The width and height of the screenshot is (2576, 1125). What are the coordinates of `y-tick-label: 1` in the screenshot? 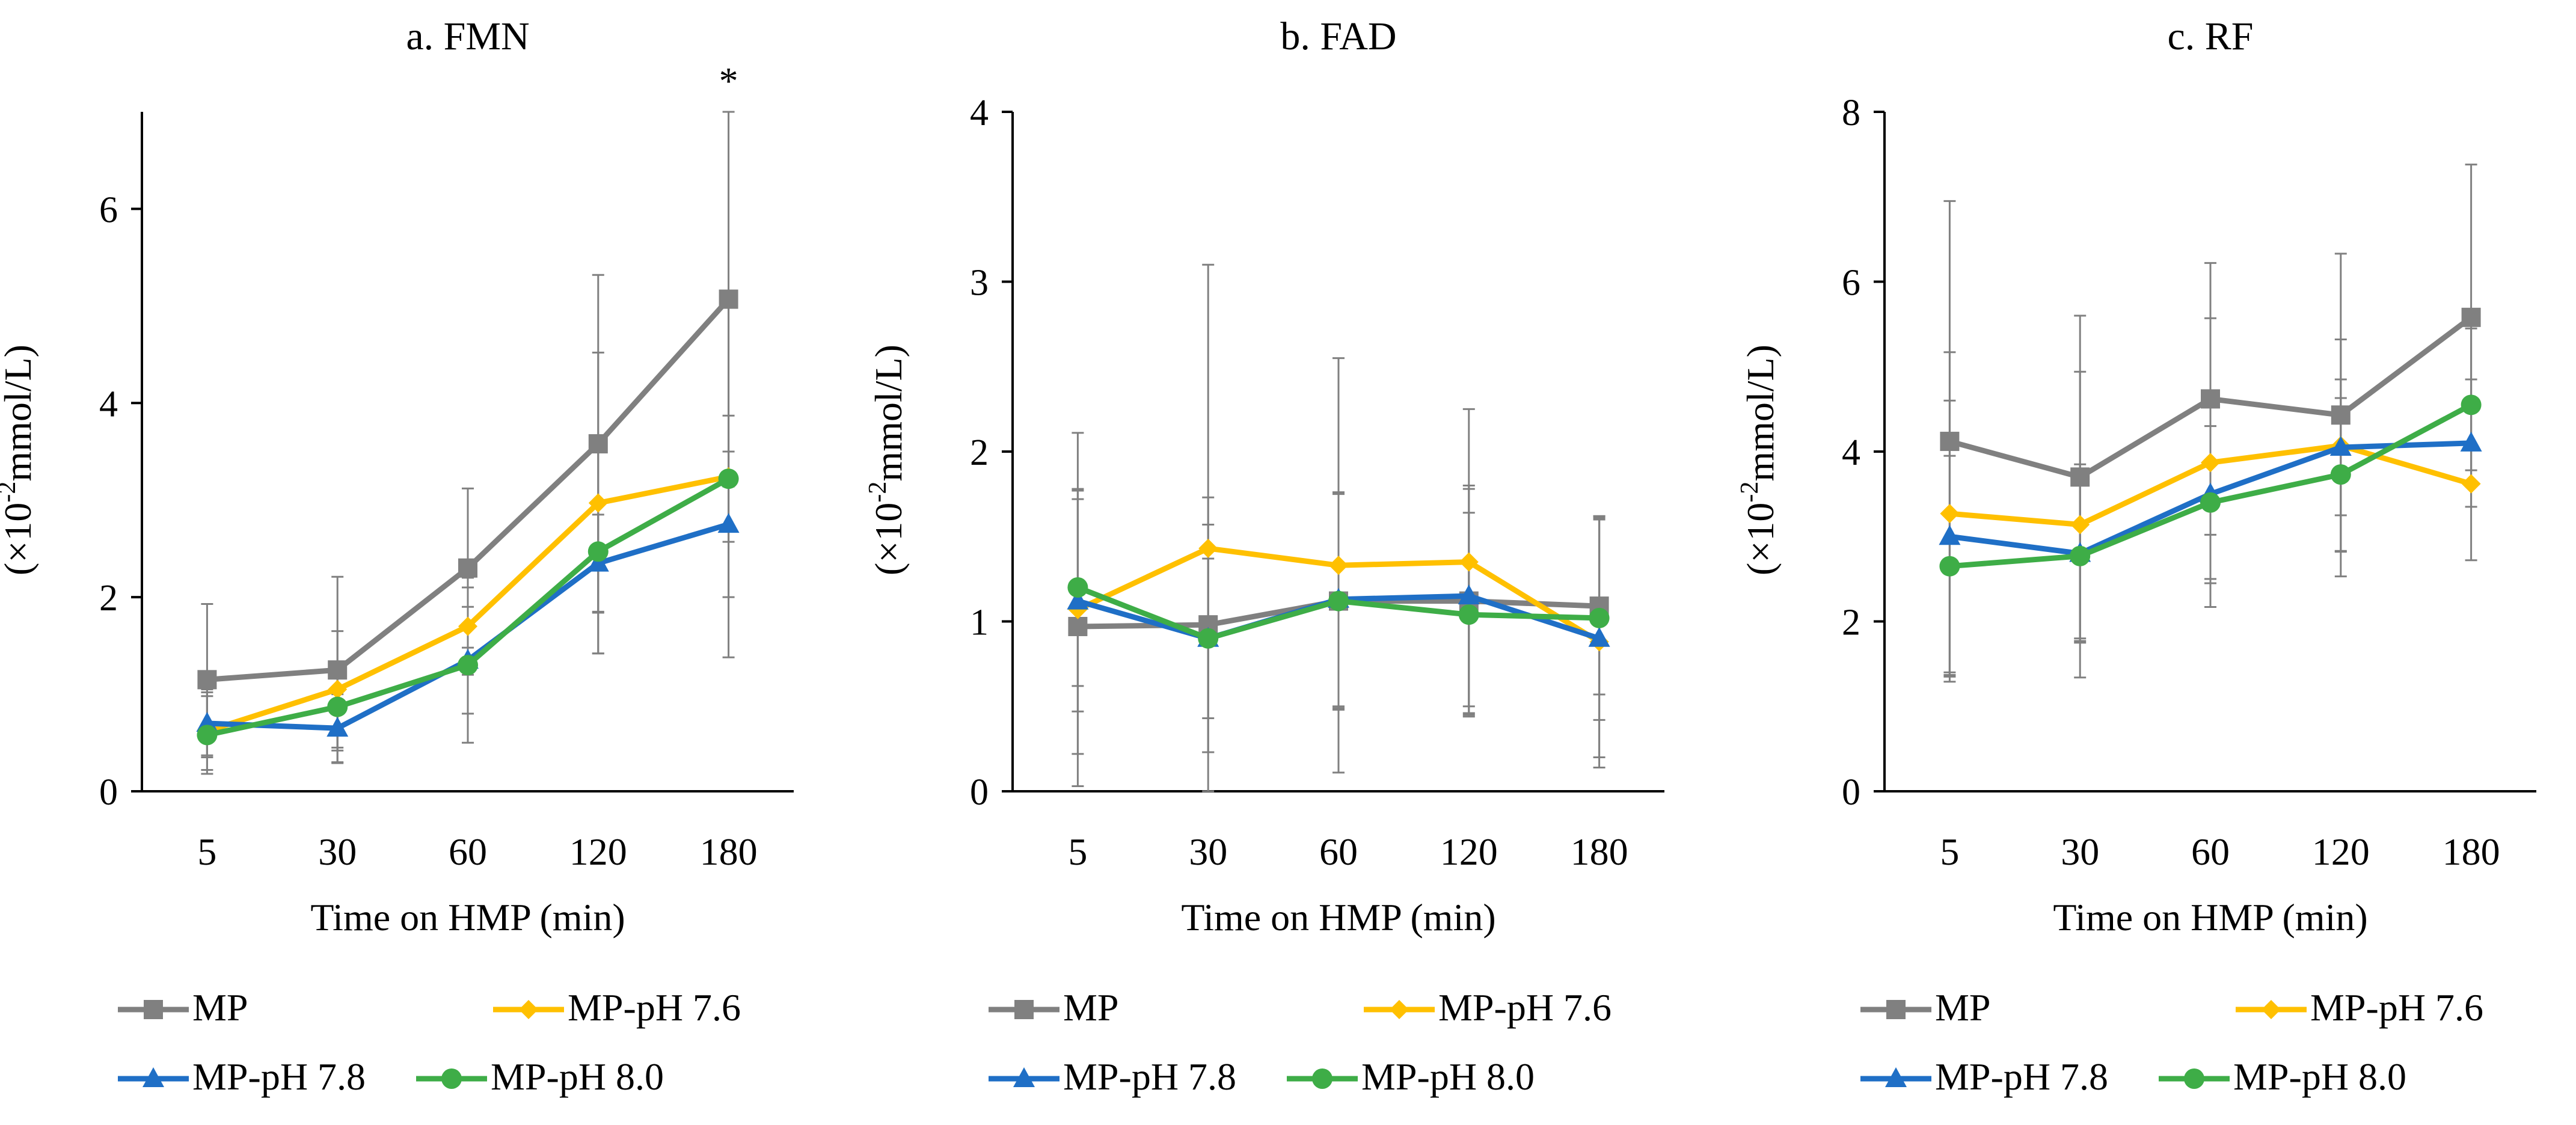 It's located at (979, 622).